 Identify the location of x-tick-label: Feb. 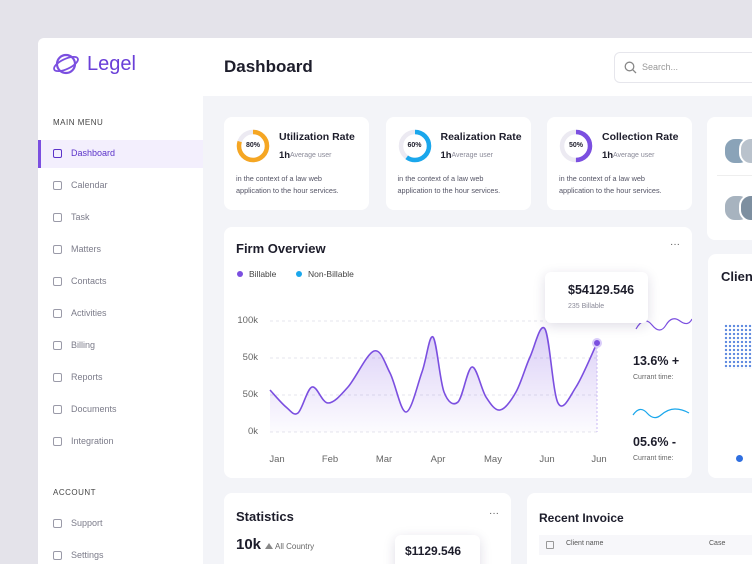
(330, 459).